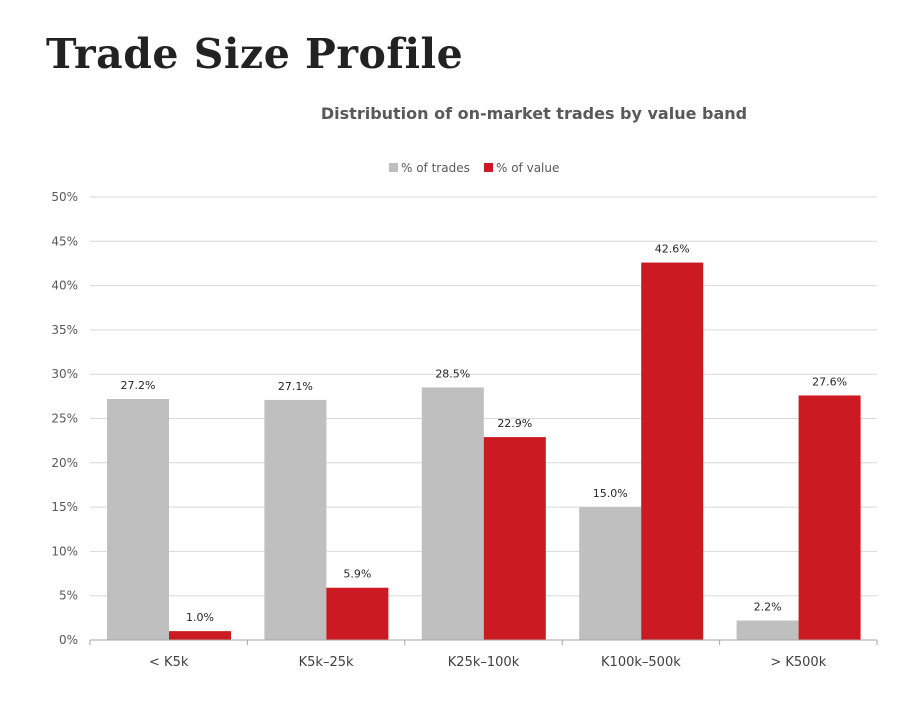 The width and height of the screenshot is (900, 713). I want to click on y-tick-label: 25%, so click(64, 419).